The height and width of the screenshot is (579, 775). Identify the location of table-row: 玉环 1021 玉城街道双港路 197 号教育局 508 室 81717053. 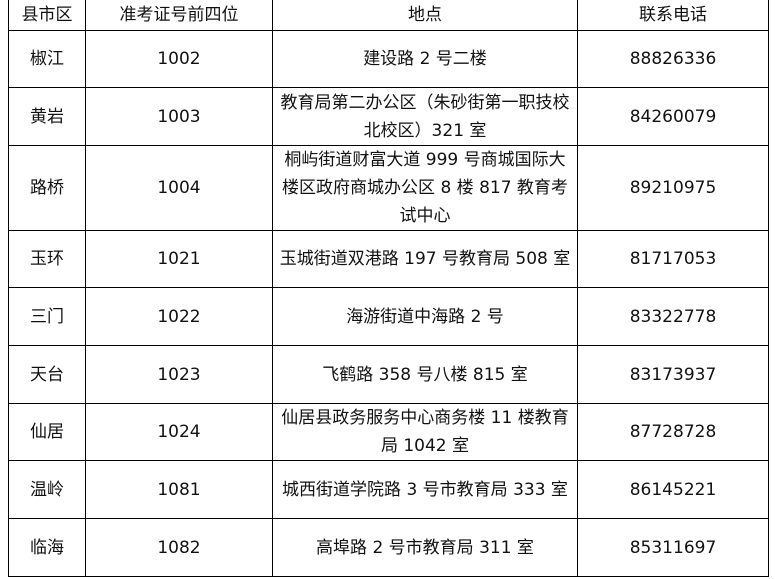
(388, 259).